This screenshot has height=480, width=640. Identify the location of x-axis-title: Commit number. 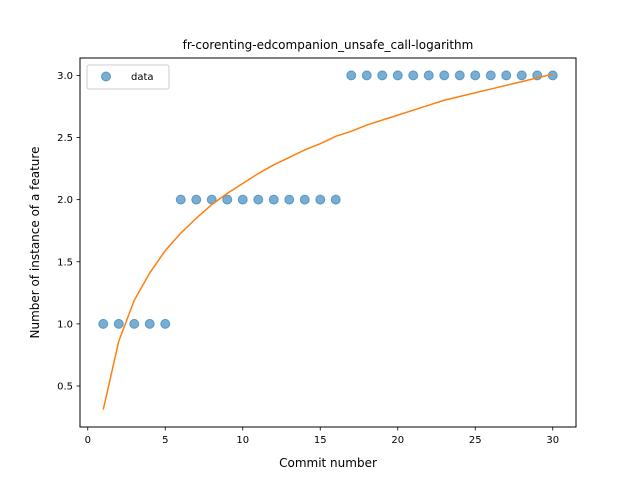
(328, 463).